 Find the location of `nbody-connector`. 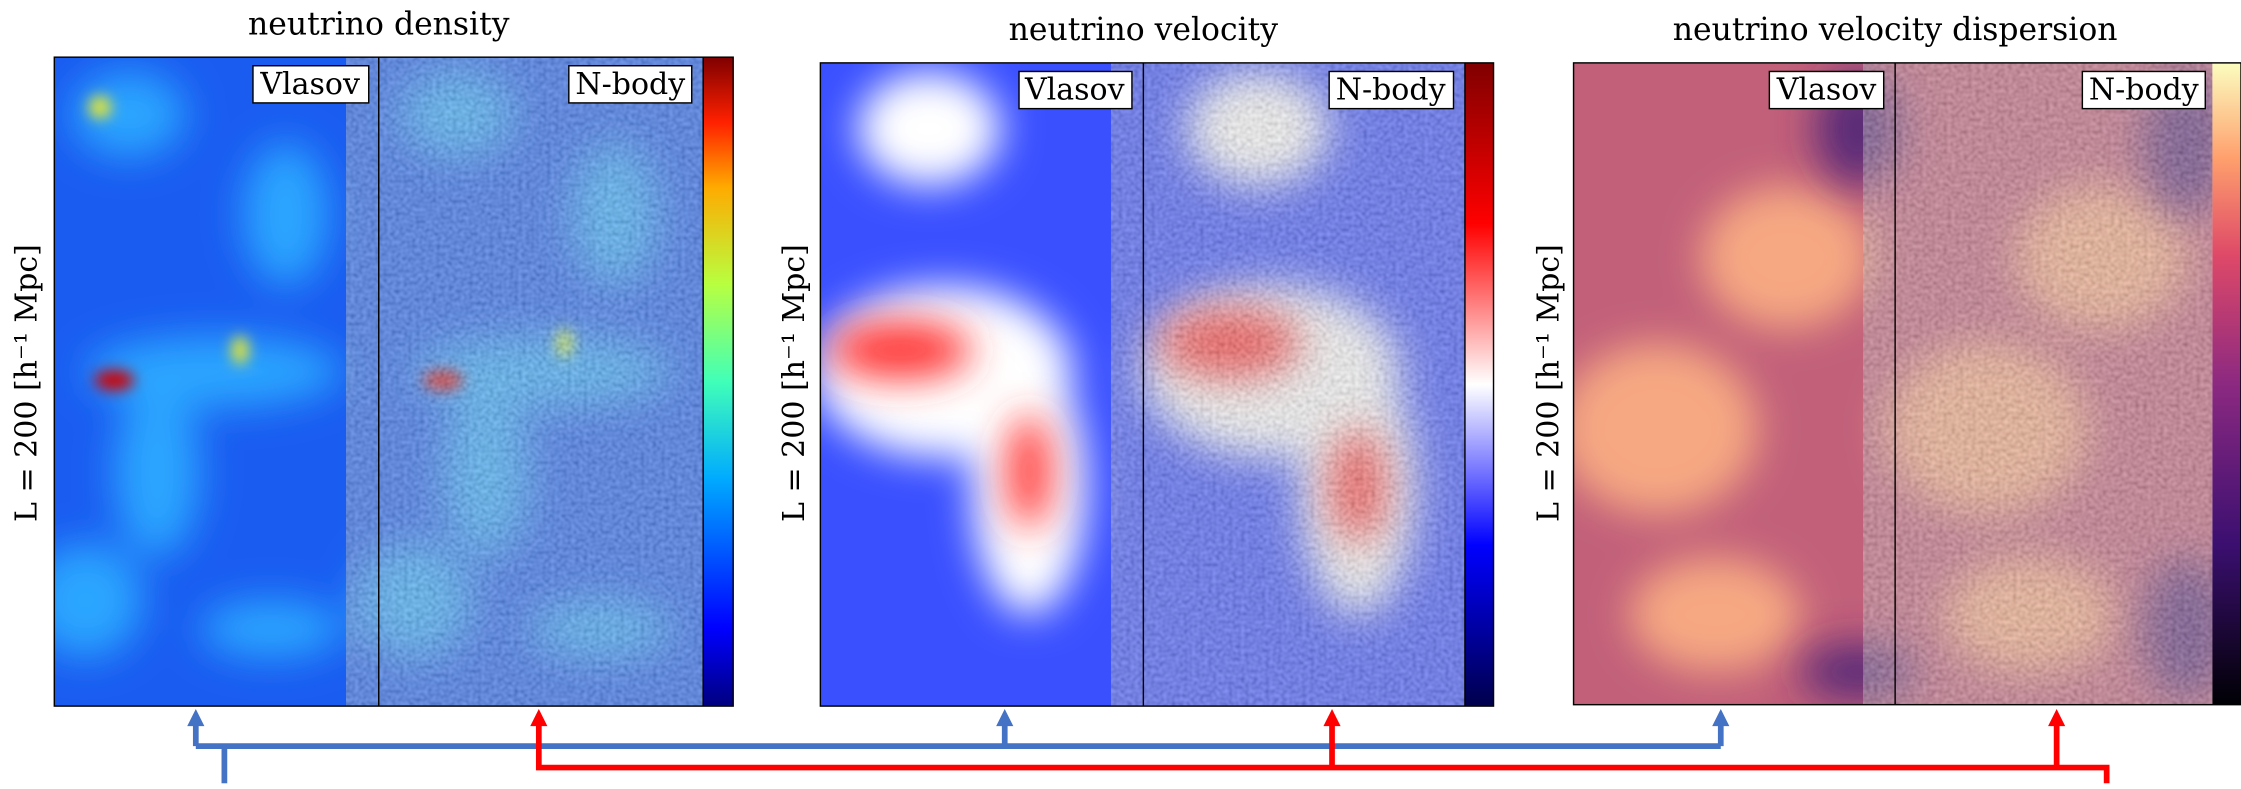

nbody-connector is located at coordinates (1322, 752).